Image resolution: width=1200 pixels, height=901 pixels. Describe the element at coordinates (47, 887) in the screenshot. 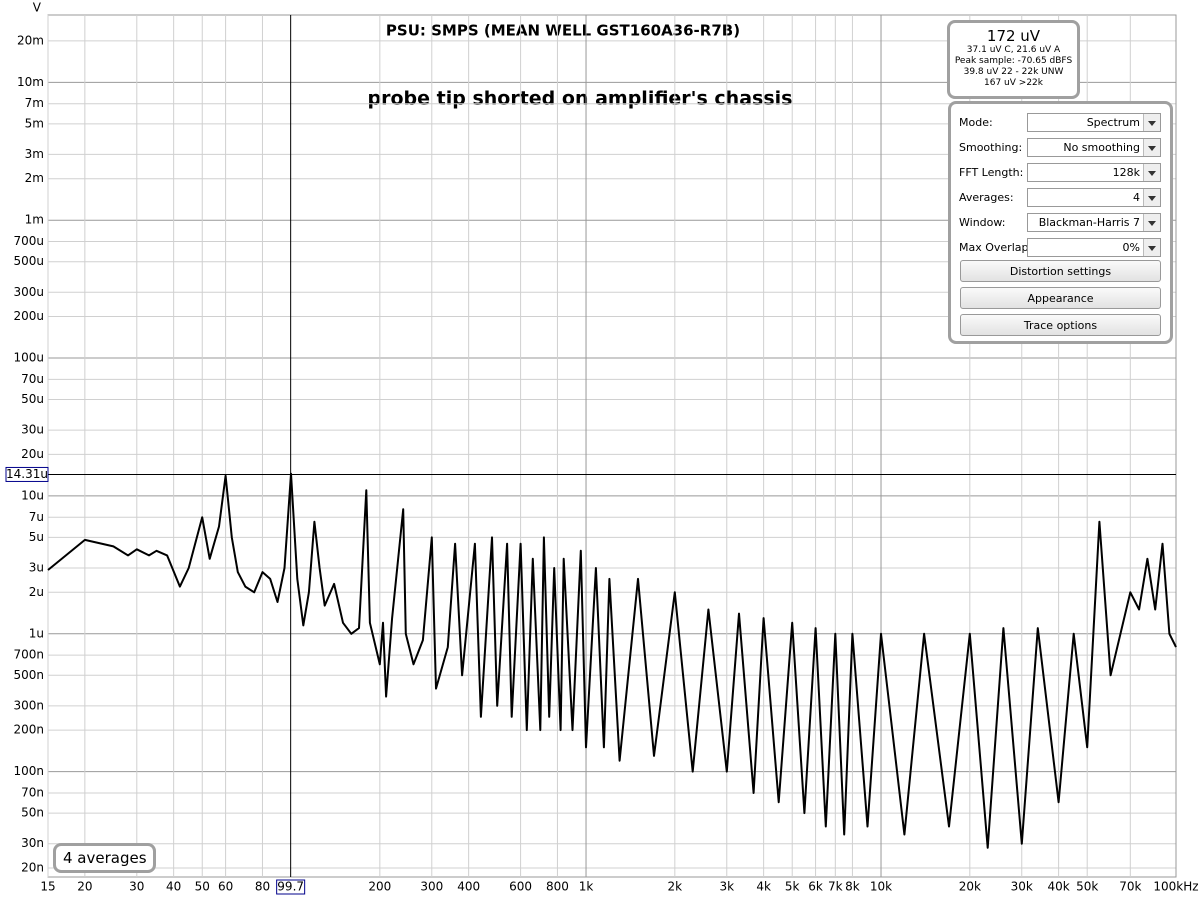

I see `x-tick-label: 15` at that location.